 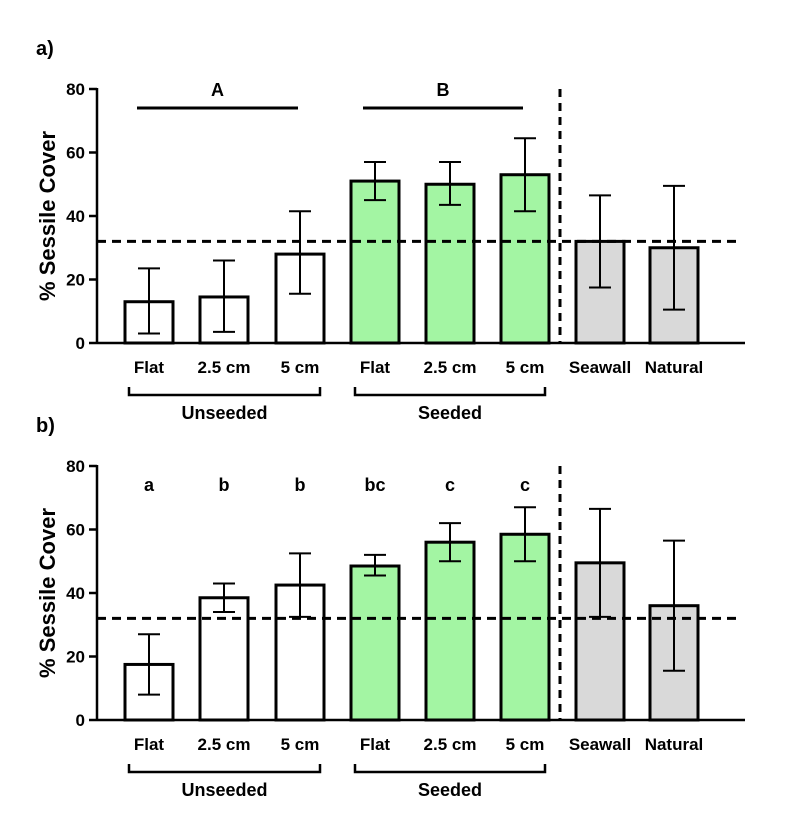 I want to click on significance-letter: bc, so click(x=374, y=485).